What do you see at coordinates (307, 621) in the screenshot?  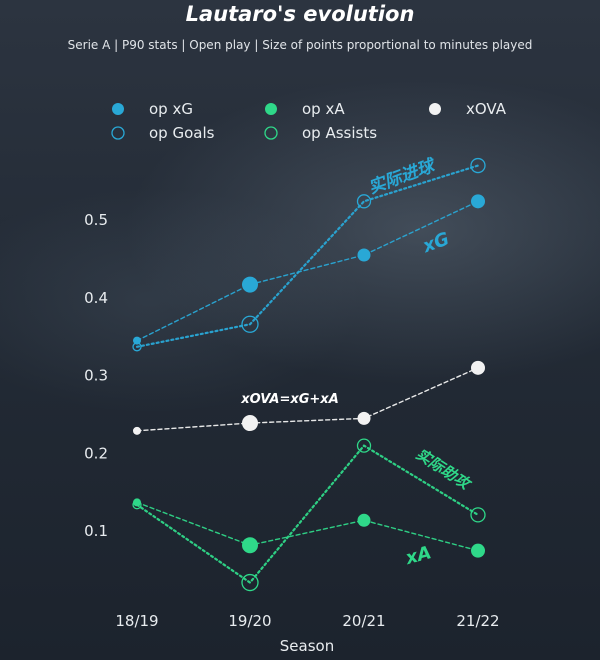 I see `x-axis: 18/19 19/20 20/21 21/22` at bounding box center [307, 621].